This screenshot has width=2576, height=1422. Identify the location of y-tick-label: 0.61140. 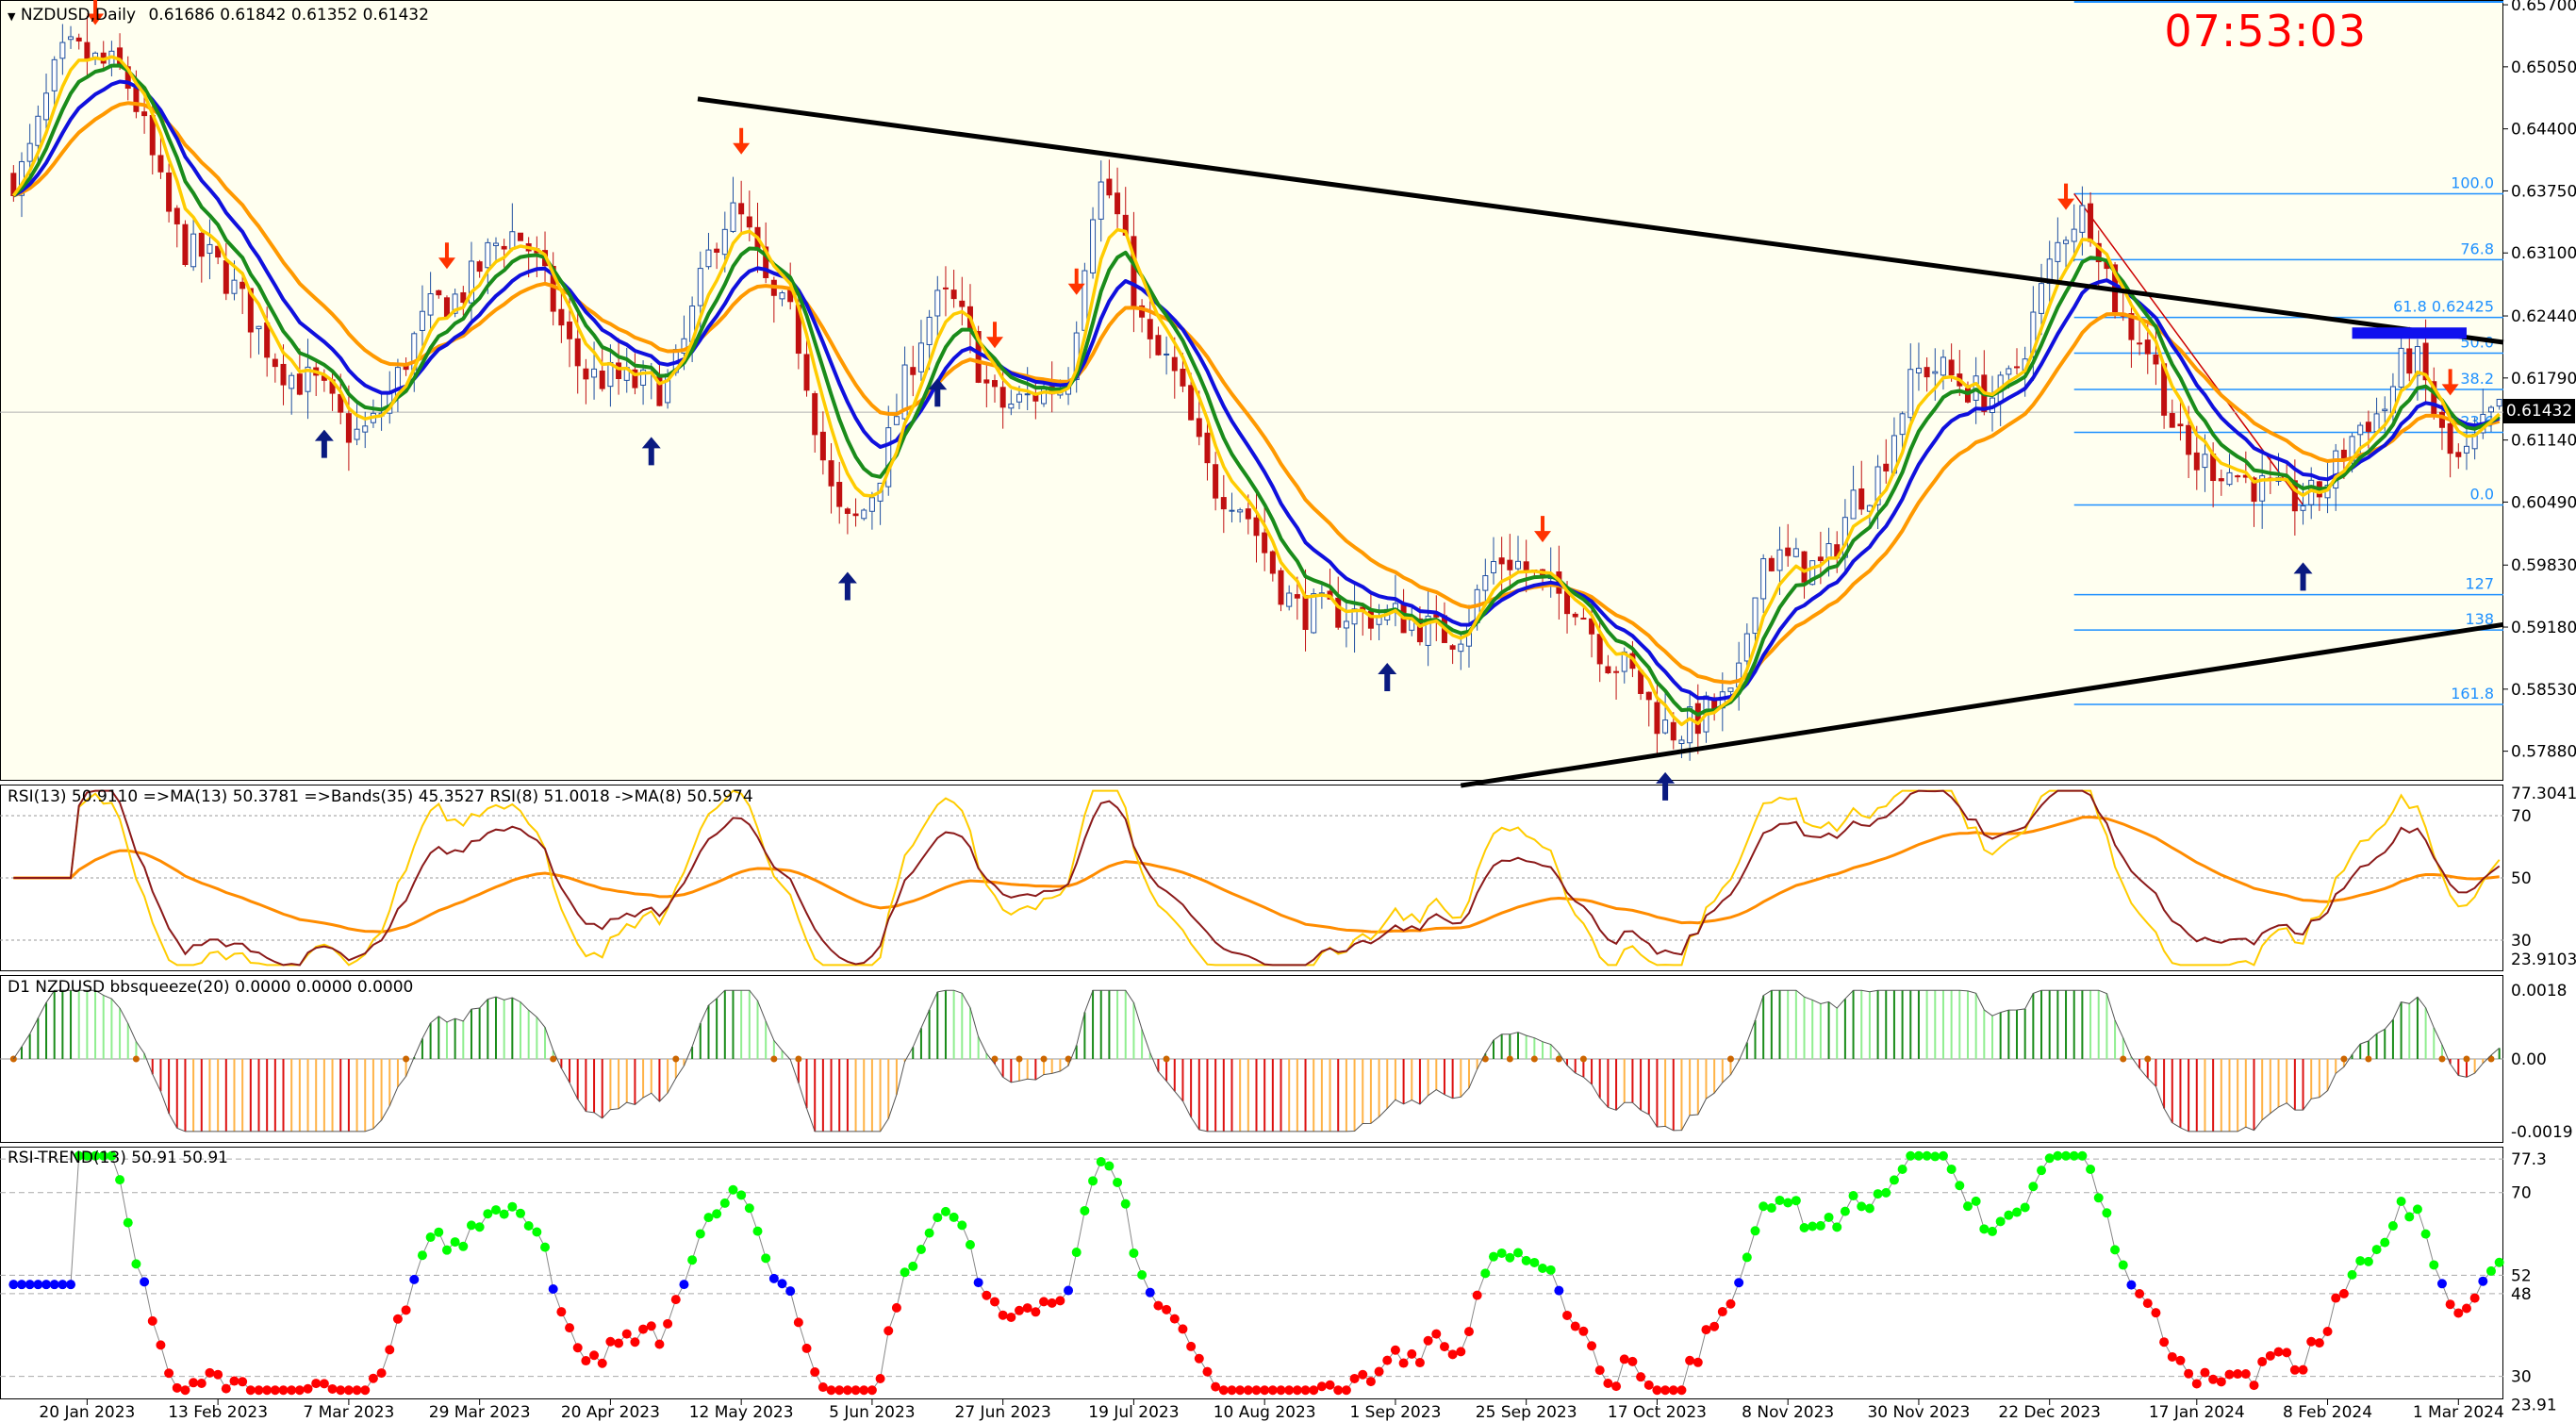
(2543, 441).